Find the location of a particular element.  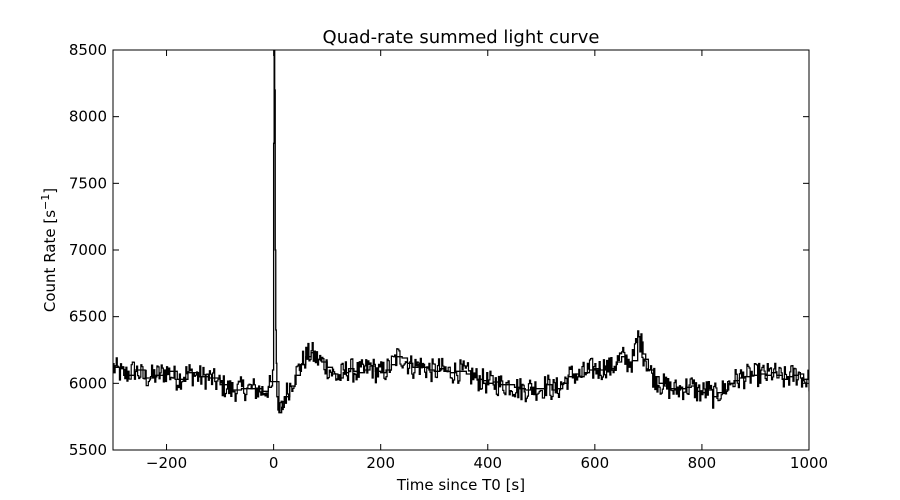

x-tick-label: 600 is located at coordinates (595, 463).